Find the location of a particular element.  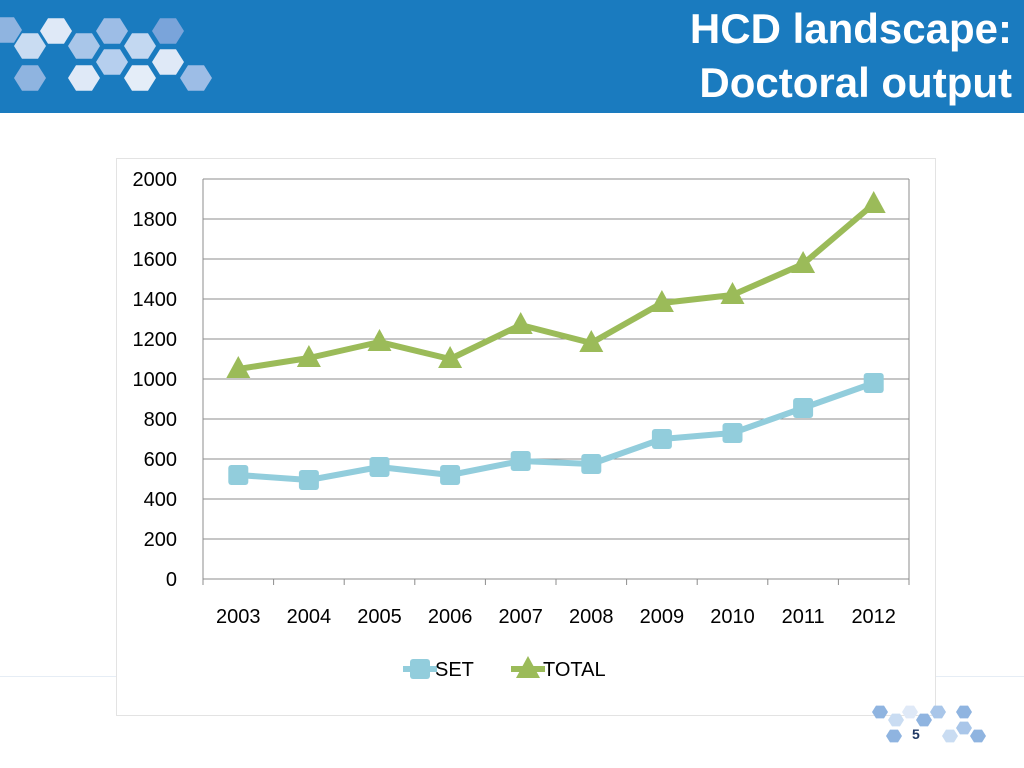

page-number: 5 is located at coordinates (916, 734).